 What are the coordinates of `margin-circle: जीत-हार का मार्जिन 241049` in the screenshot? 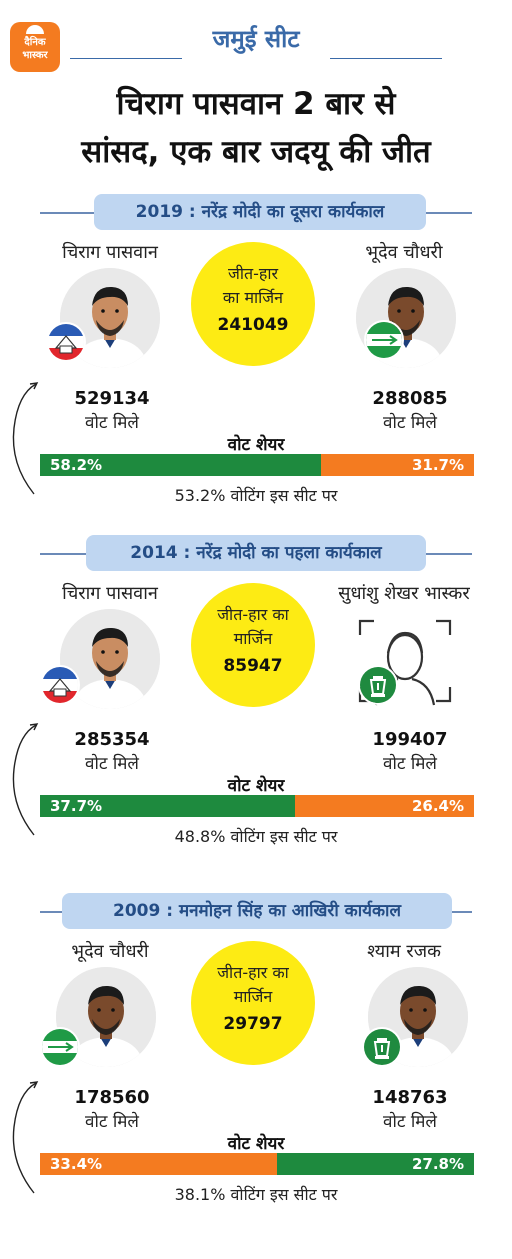 It's located at (253, 304).